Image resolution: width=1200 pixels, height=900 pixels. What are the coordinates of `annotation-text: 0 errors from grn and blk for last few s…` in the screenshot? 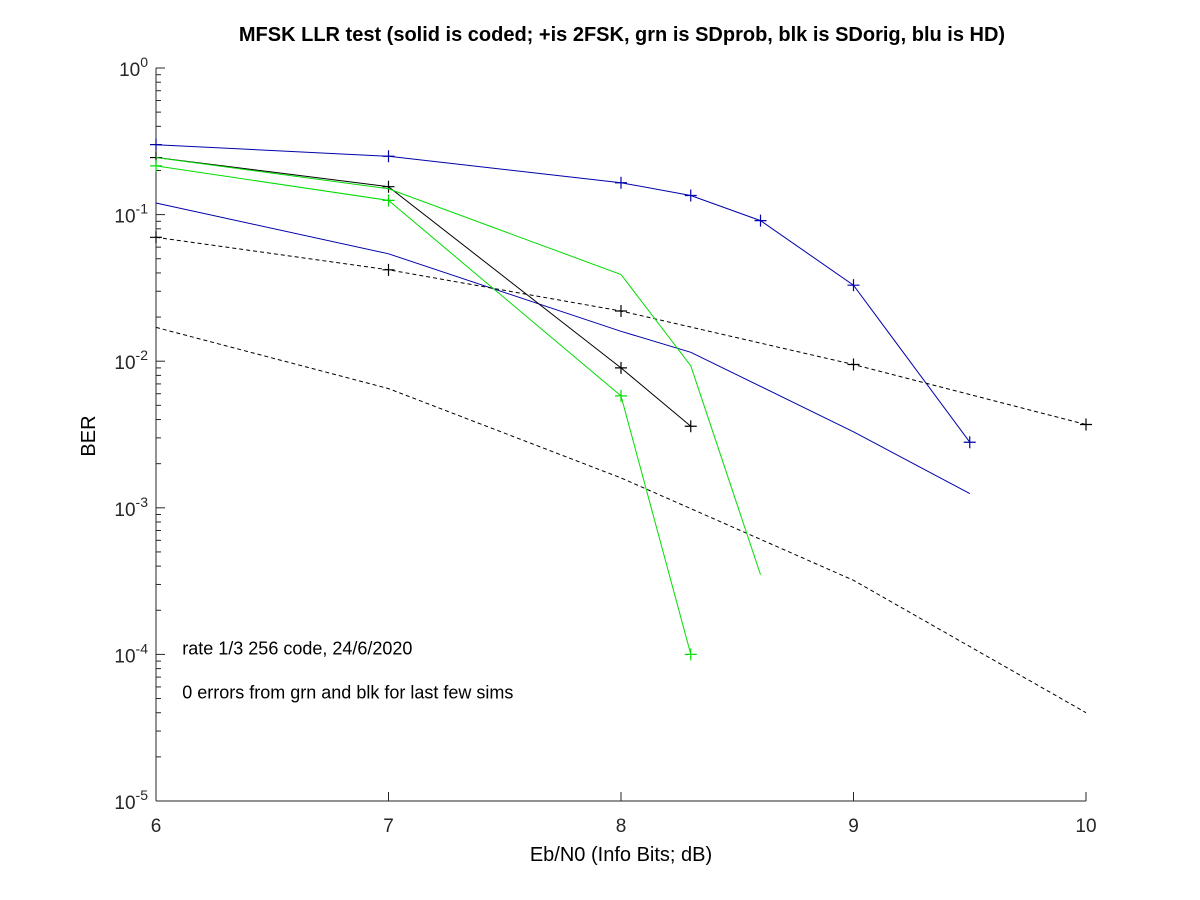 It's located at (347, 692).